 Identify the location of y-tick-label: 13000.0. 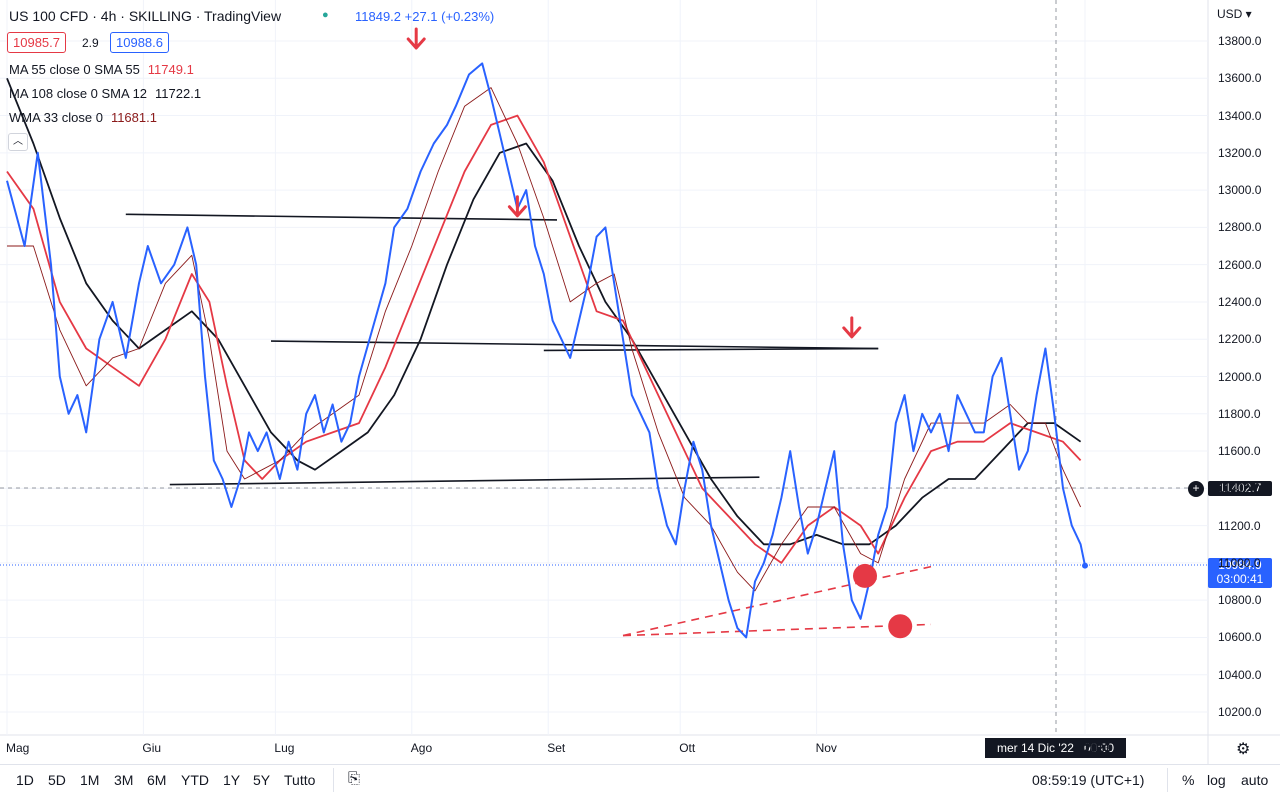
(1240, 190).